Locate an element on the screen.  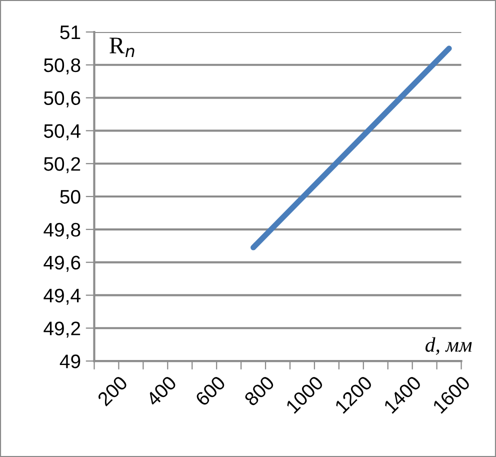
x-tick-label: 600 is located at coordinates (210, 391).